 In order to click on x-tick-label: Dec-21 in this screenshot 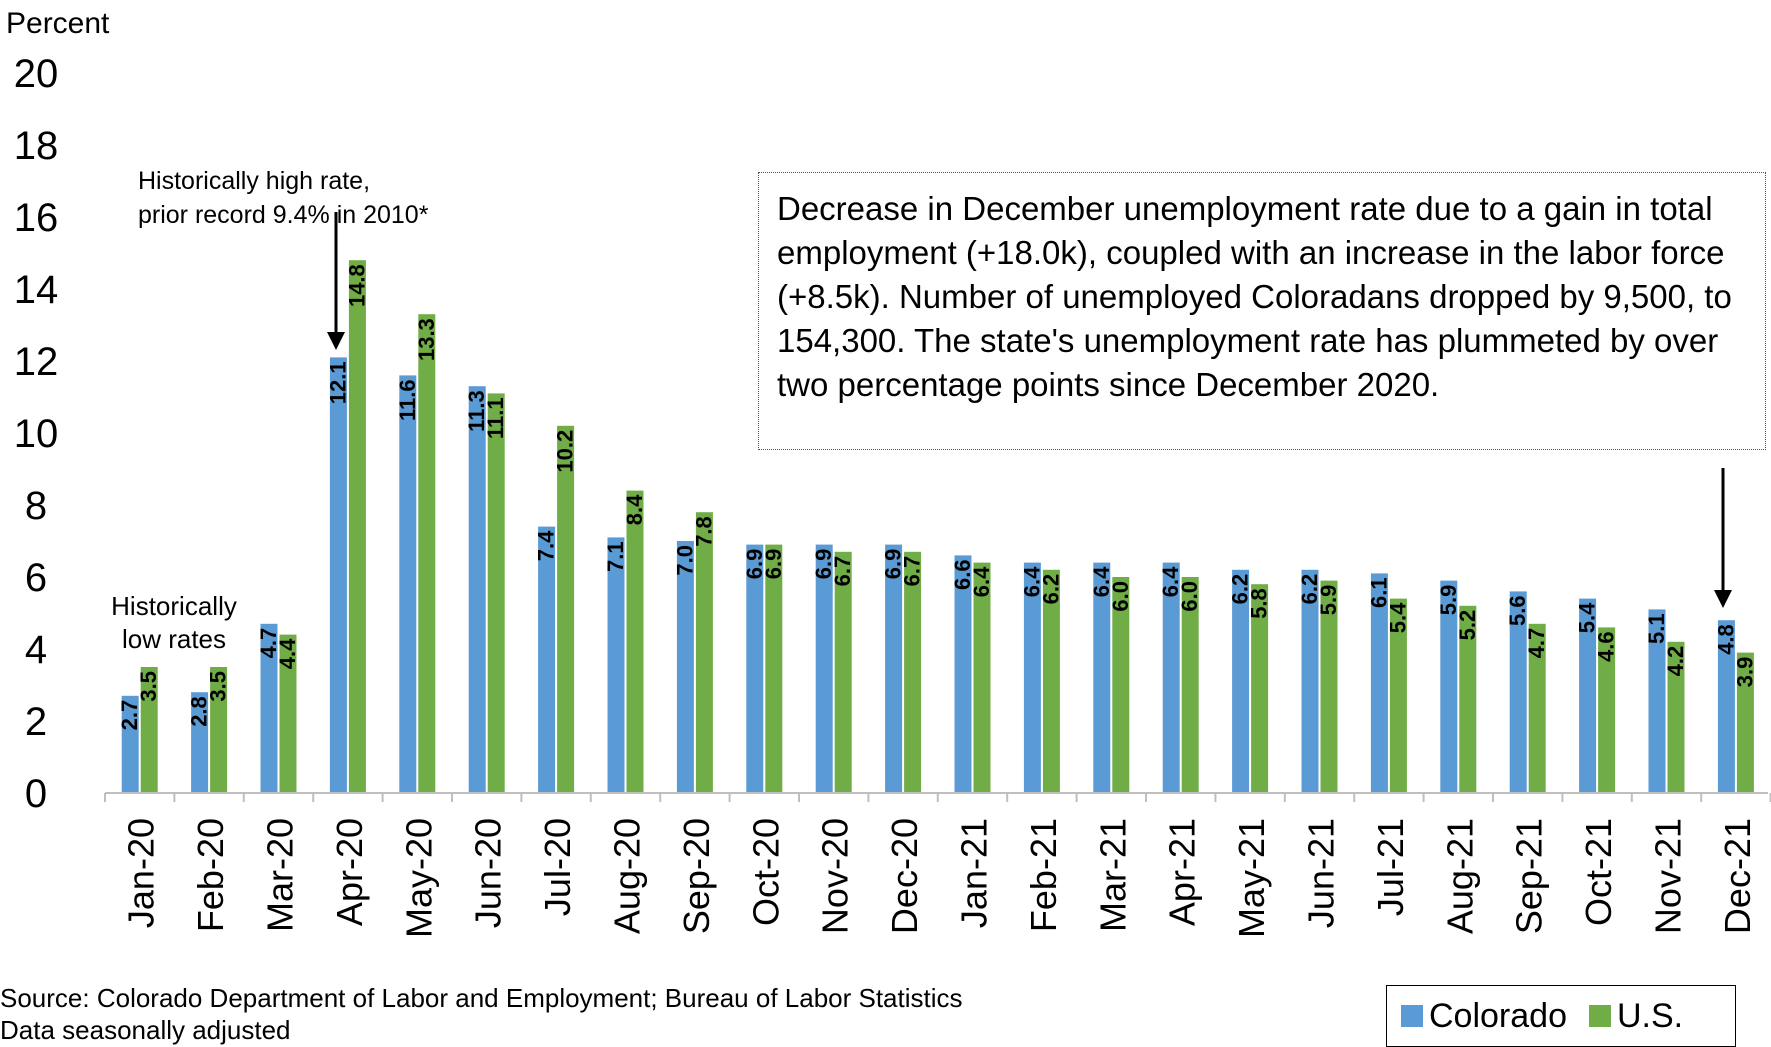, I will do `click(1737, 876)`.